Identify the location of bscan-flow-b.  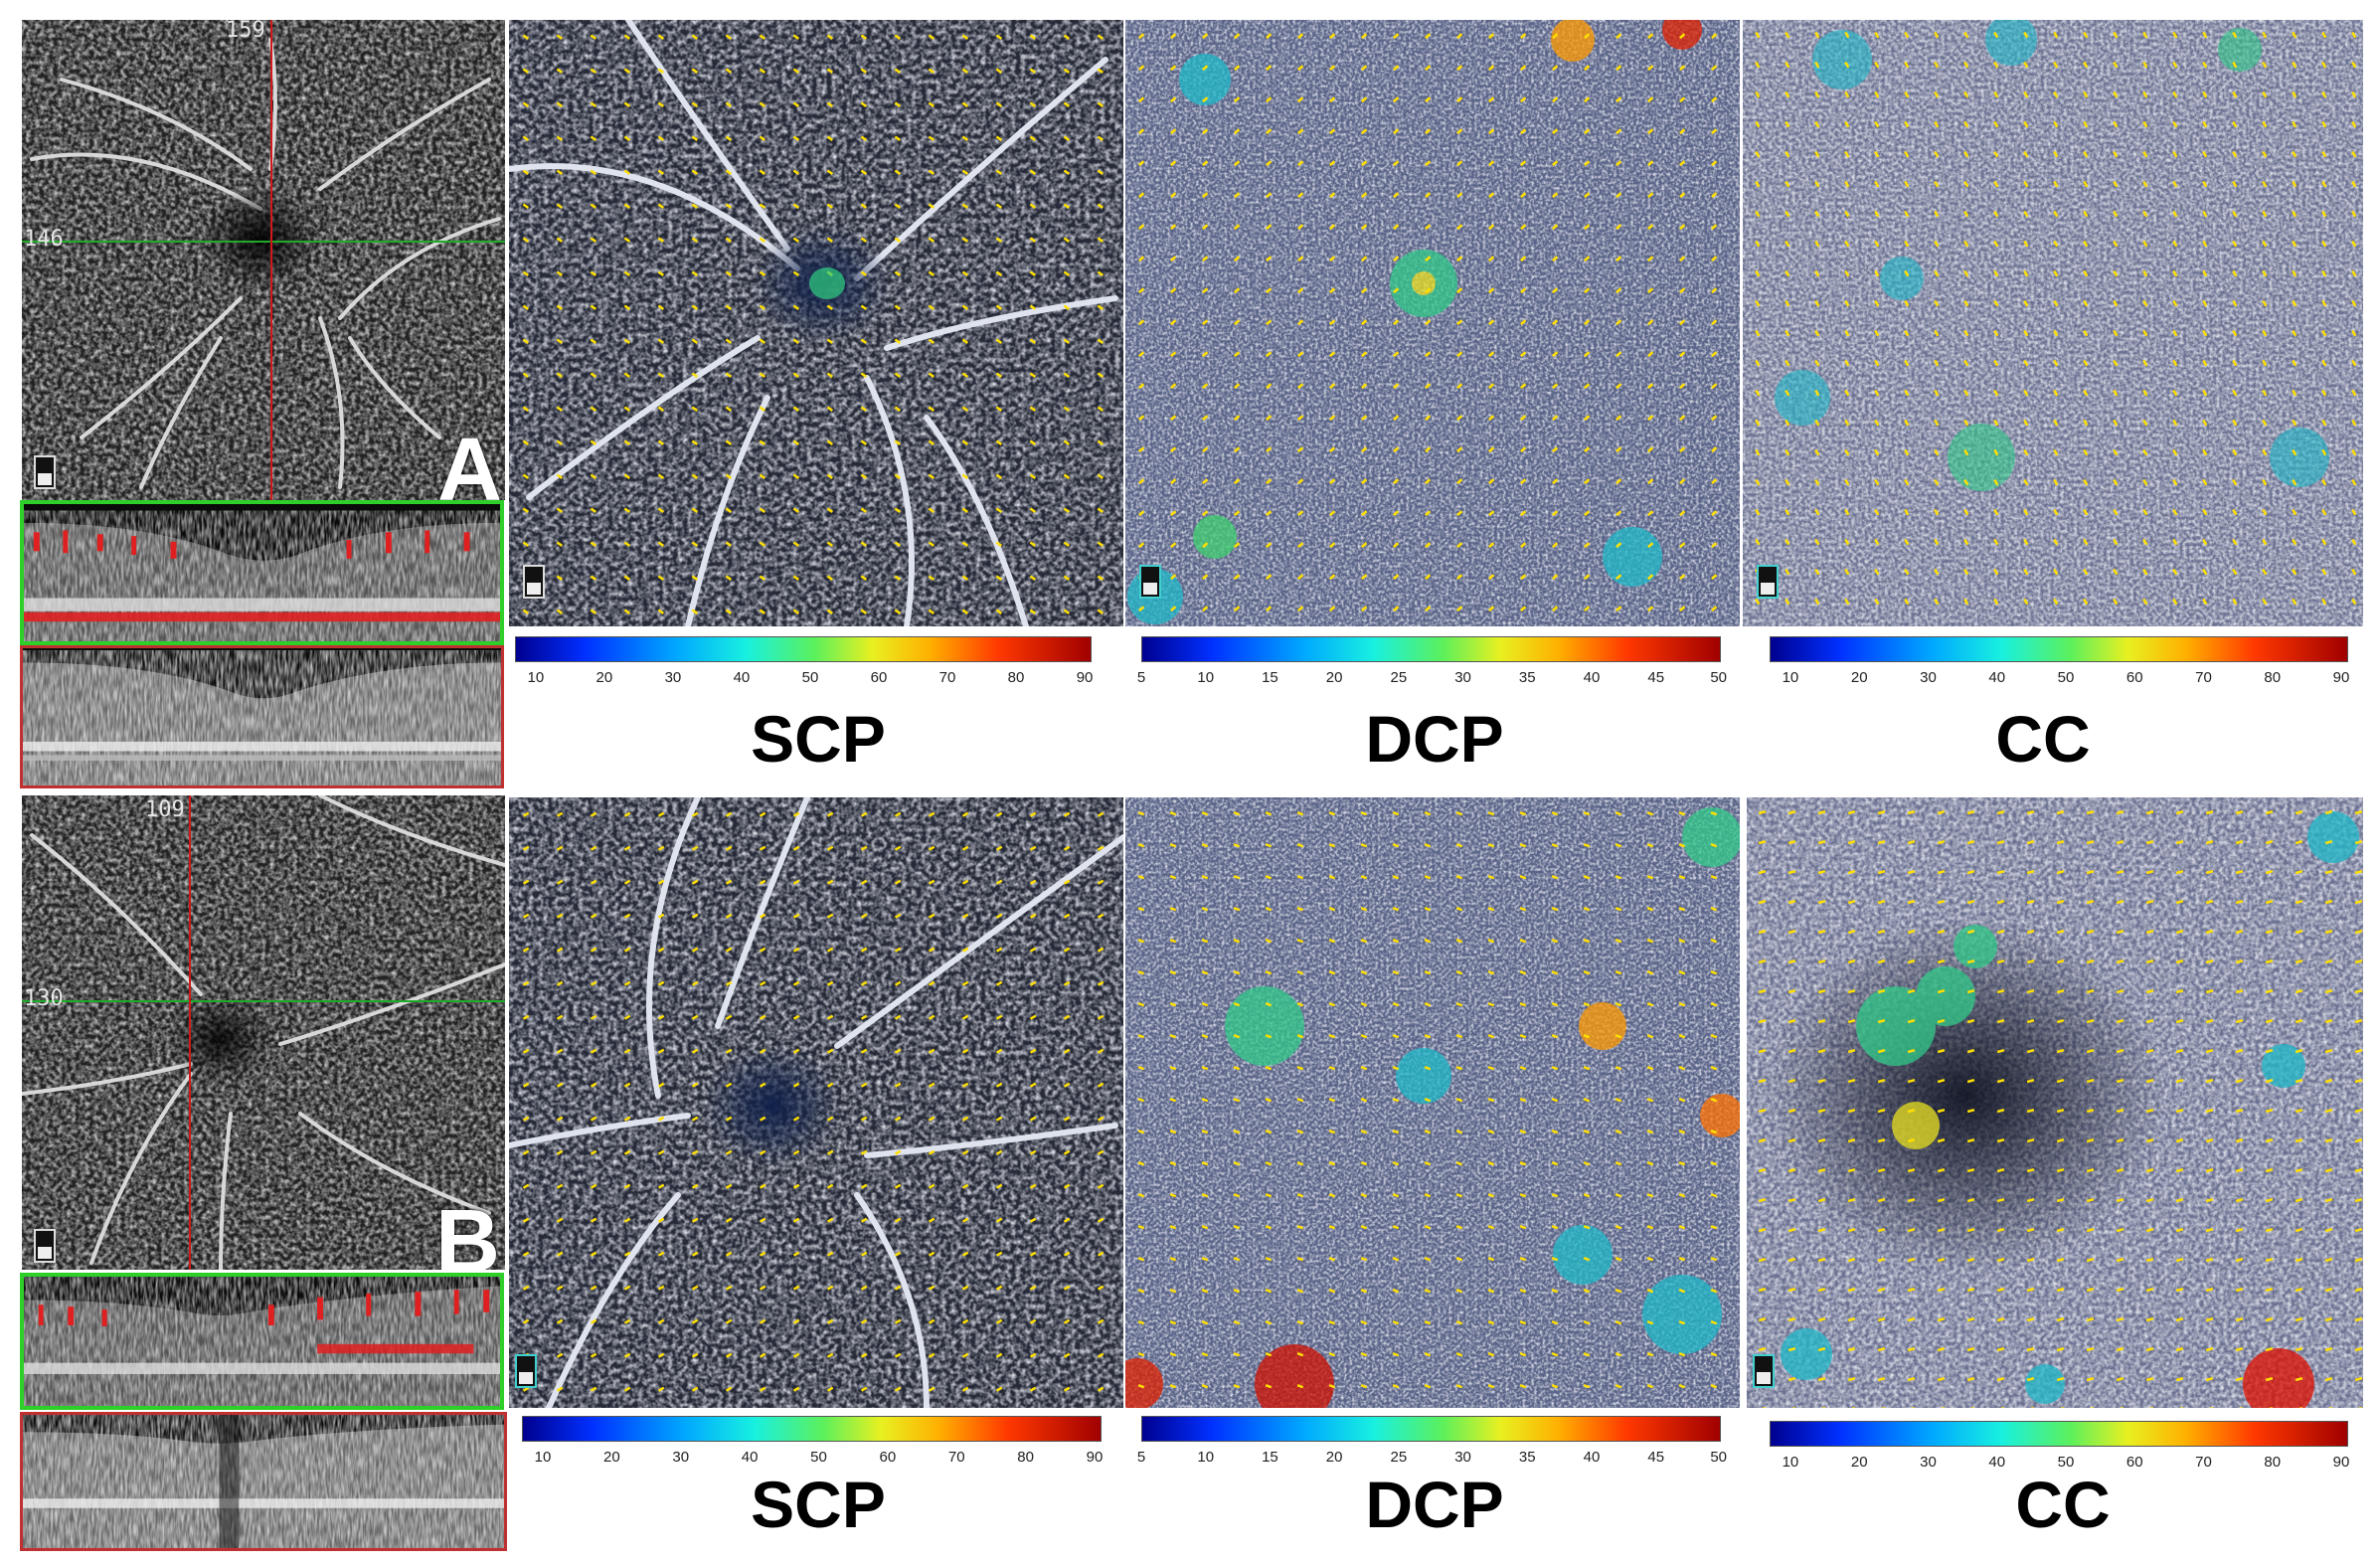
(262, 1341).